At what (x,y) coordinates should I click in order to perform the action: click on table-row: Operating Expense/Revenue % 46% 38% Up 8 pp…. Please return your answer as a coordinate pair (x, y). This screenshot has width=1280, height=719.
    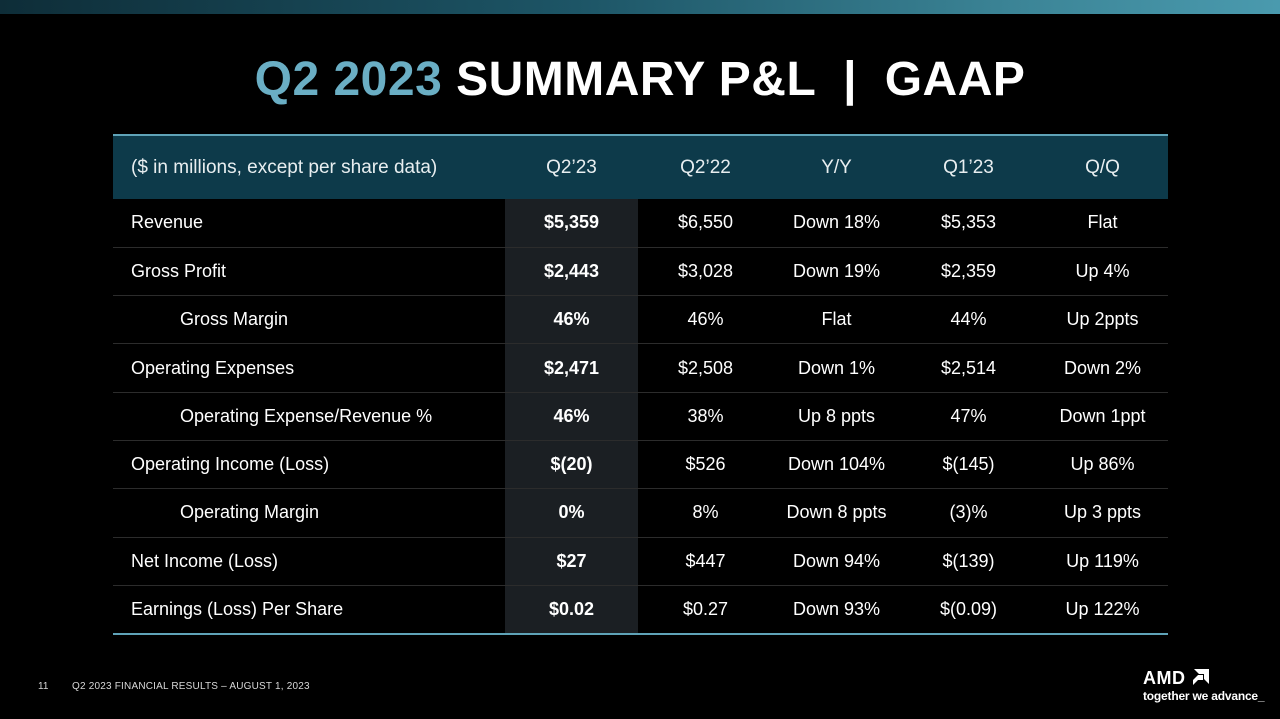
    Looking at the image, I should click on (640, 416).